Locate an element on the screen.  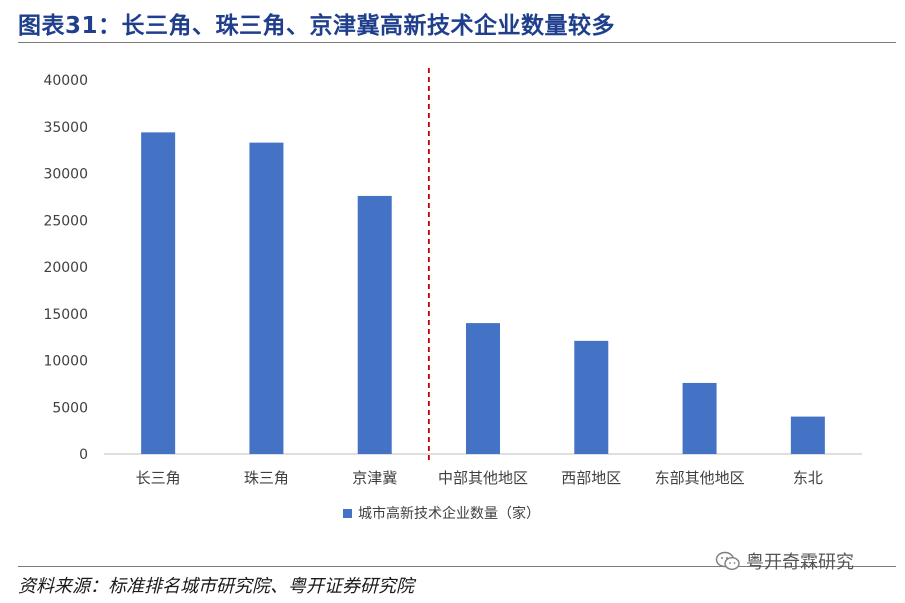
legend-swatch is located at coordinates (347, 513).